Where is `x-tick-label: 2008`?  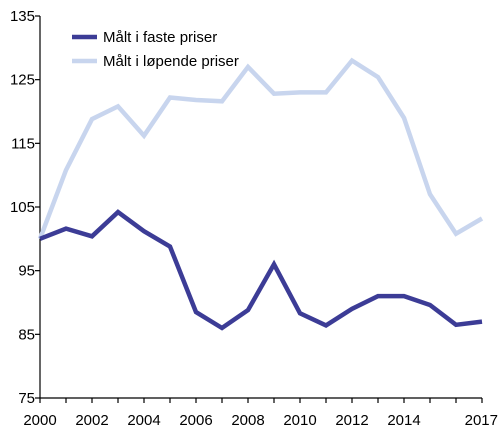 x-tick-label: 2008 is located at coordinates (247, 420).